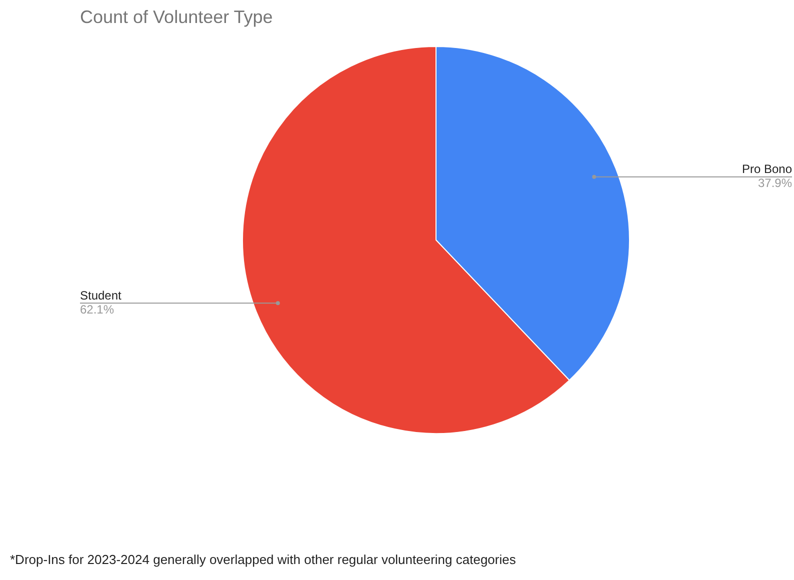 The image size is (794, 580). Describe the element at coordinates (97, 309) in the screenshot. I see `data-label: 62.1%` at that location.